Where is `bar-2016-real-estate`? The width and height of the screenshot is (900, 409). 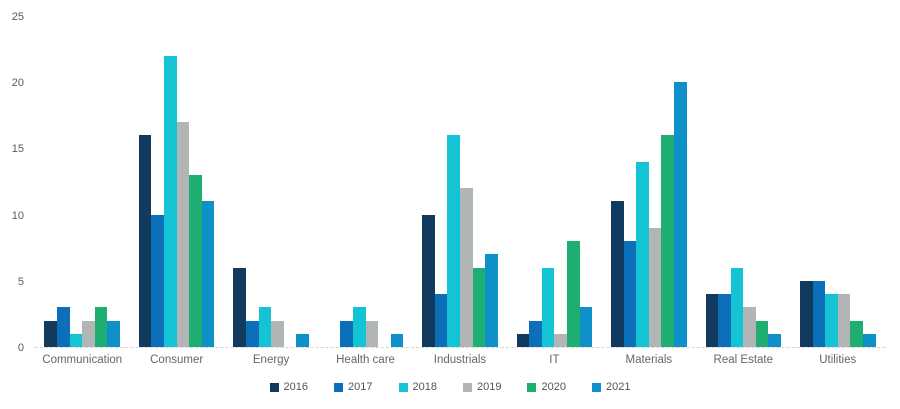 bar-2016-real-estate is located at coordinates (712, 320).